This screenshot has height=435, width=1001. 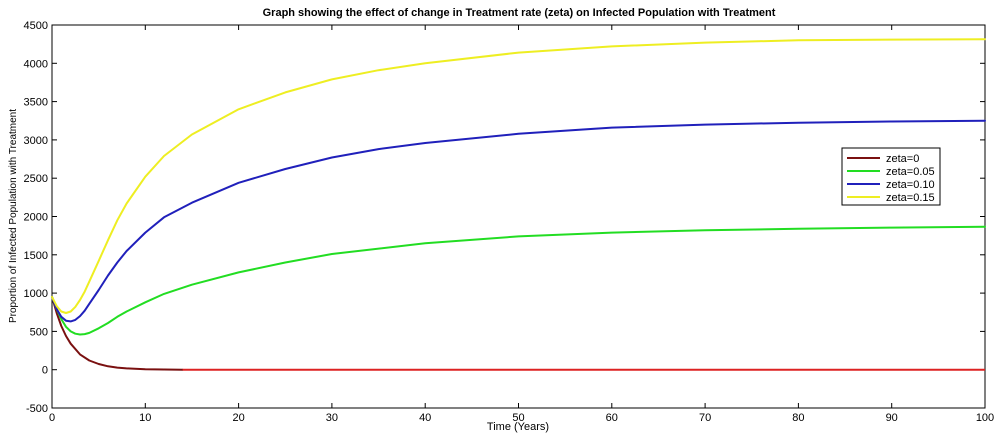 What do you see at coordinates (36, 294) in the screenshot?
I see `y-tick-label: 1000` at bounding box center [36, 294].